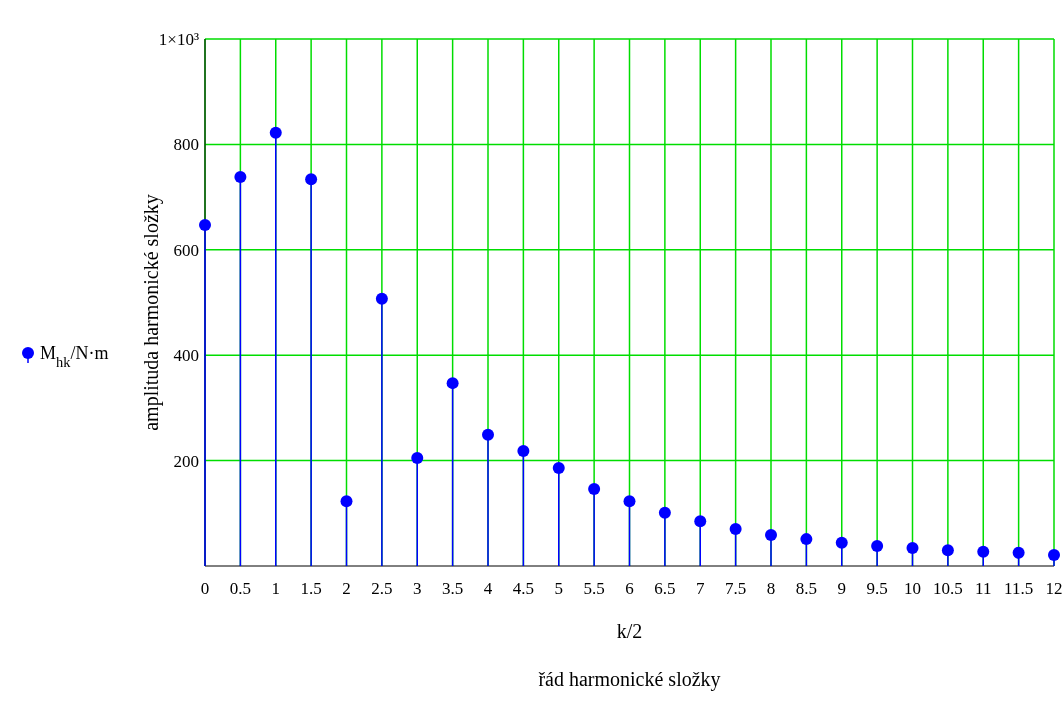 This screenshot has width=1063, height=723. I want to click on y-tick-label: 600, so click(186, 250).